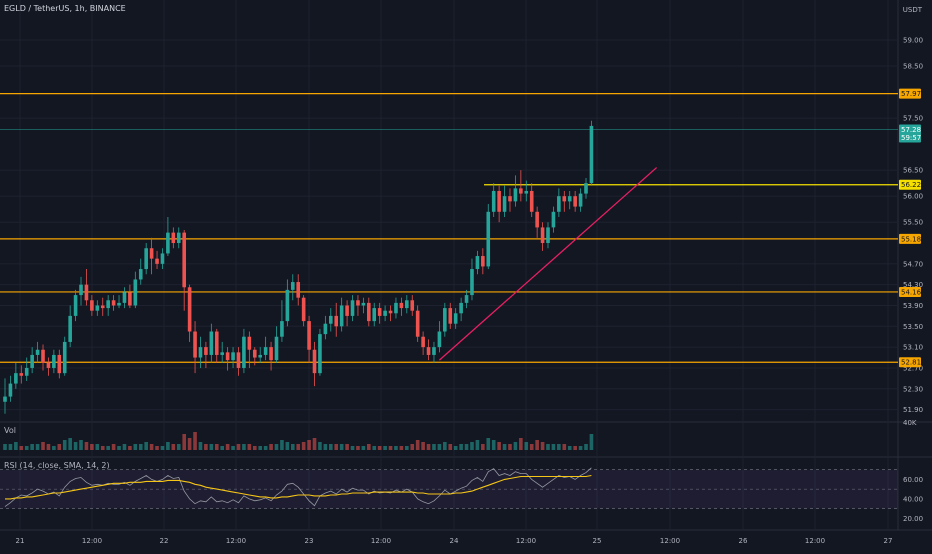 Image resolution: width=932 pixels, height=554 pixels. I want to click on countdown-label: 59:57, so click(911, 138).